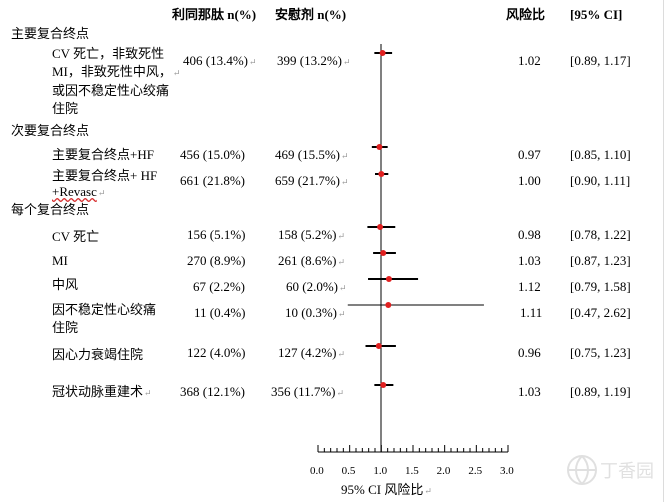  What do you see at coordinates (60, 260) in the screenshot?
I see `row-label: MI` at bounding box center [60, 260].